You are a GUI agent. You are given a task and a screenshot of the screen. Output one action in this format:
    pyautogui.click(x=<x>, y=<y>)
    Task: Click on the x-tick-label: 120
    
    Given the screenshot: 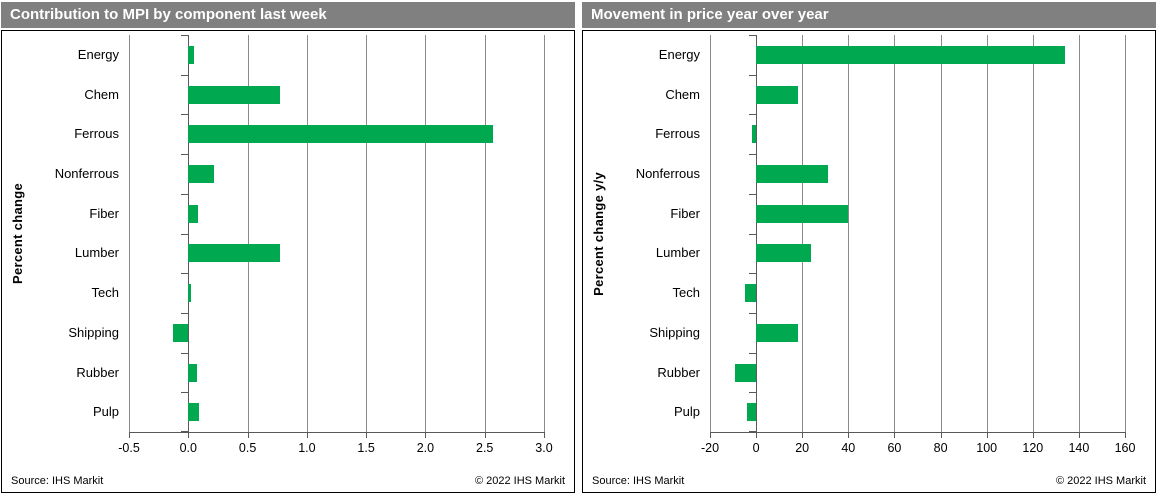 What is the action you would take?
    pyautogui.click(x=1033, y=448)
    